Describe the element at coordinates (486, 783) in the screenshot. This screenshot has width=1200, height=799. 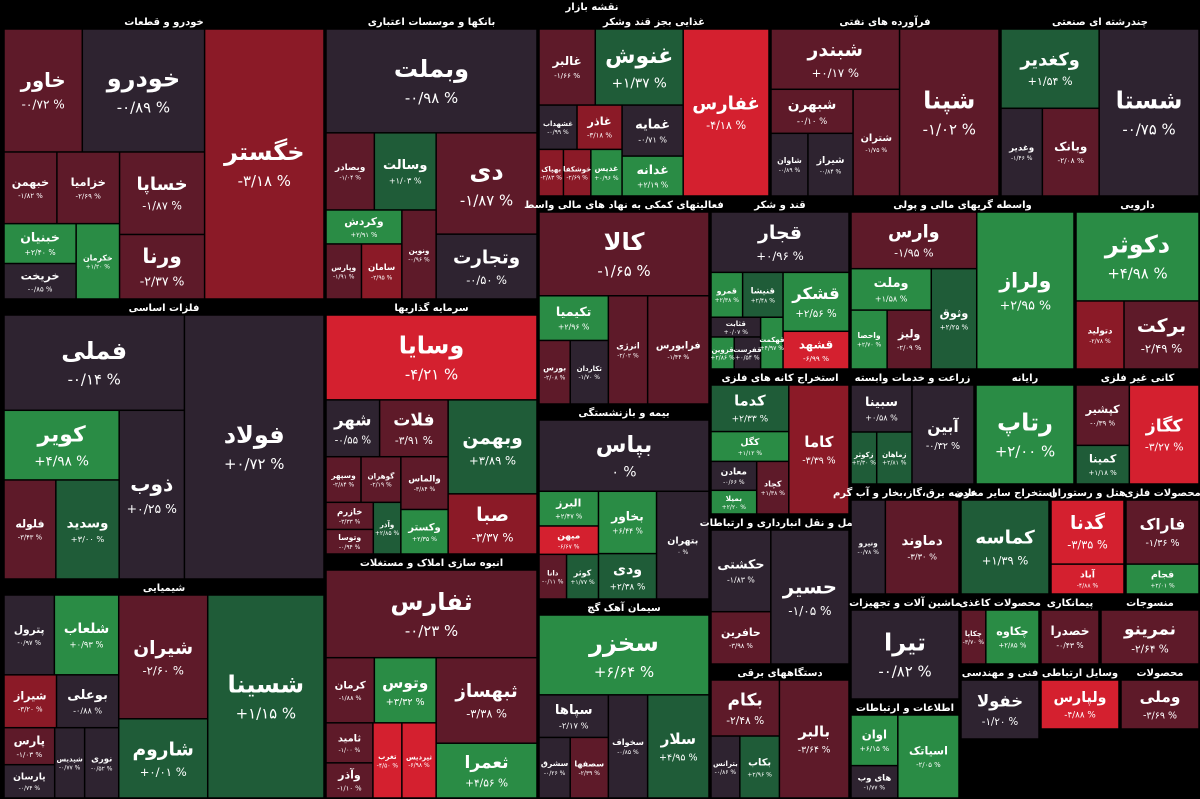
I see `tile-change: +۴/۵۶ %` at that location.